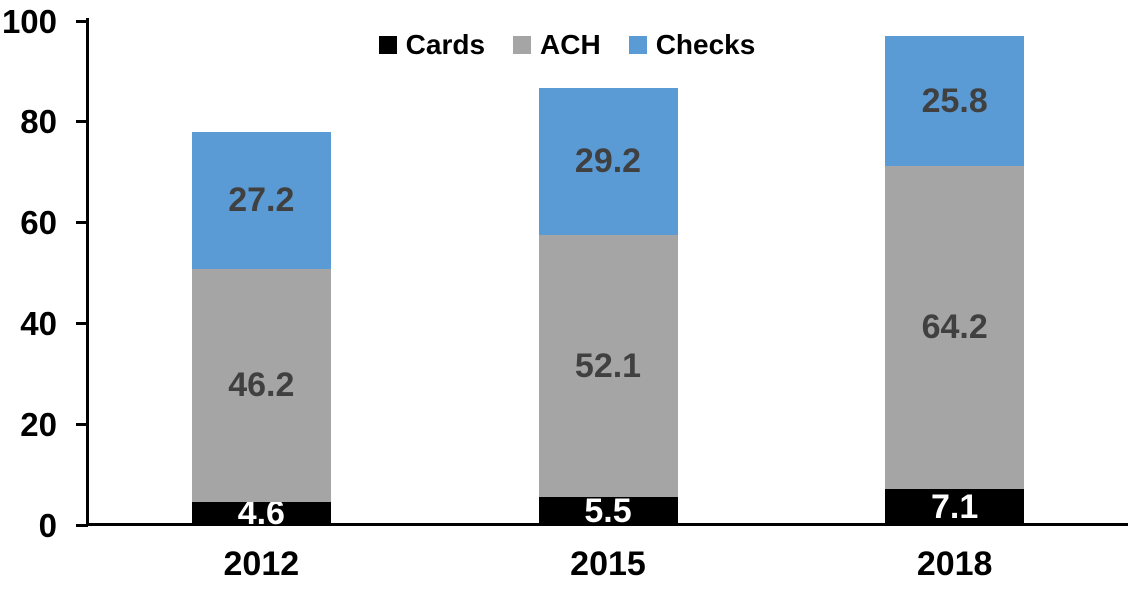  I want to click on bar-segment-checks-2015: 29.2, so click(608, 161).